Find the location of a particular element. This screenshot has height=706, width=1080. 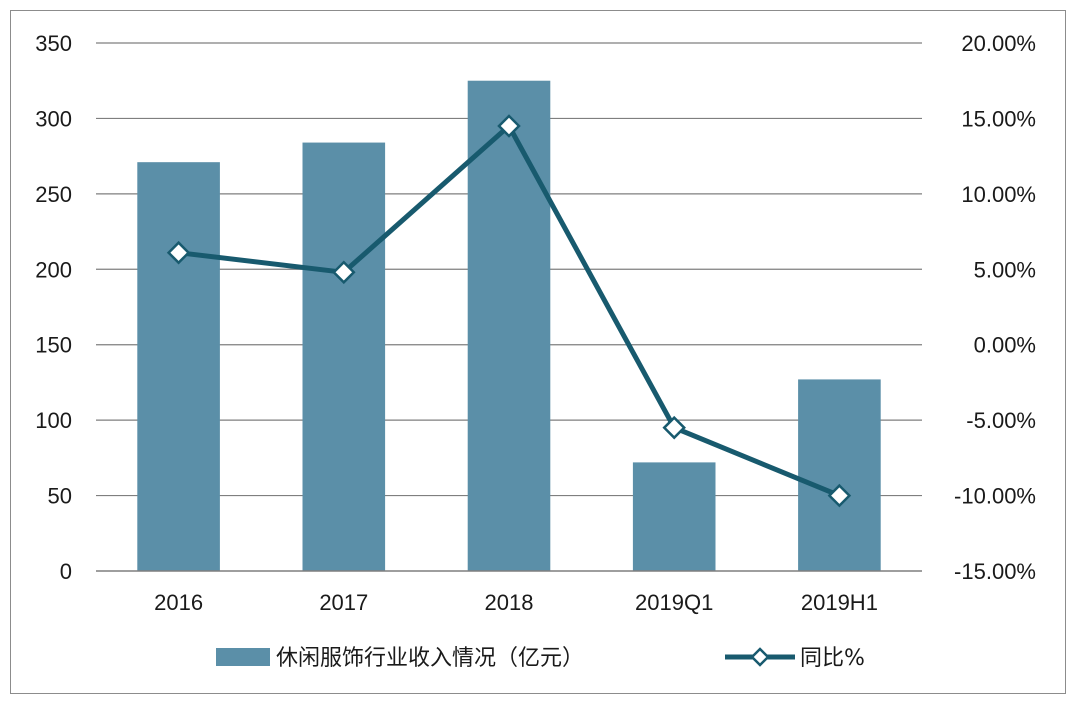

legend-line-label: 同比% is located at coordinates (832, 658).